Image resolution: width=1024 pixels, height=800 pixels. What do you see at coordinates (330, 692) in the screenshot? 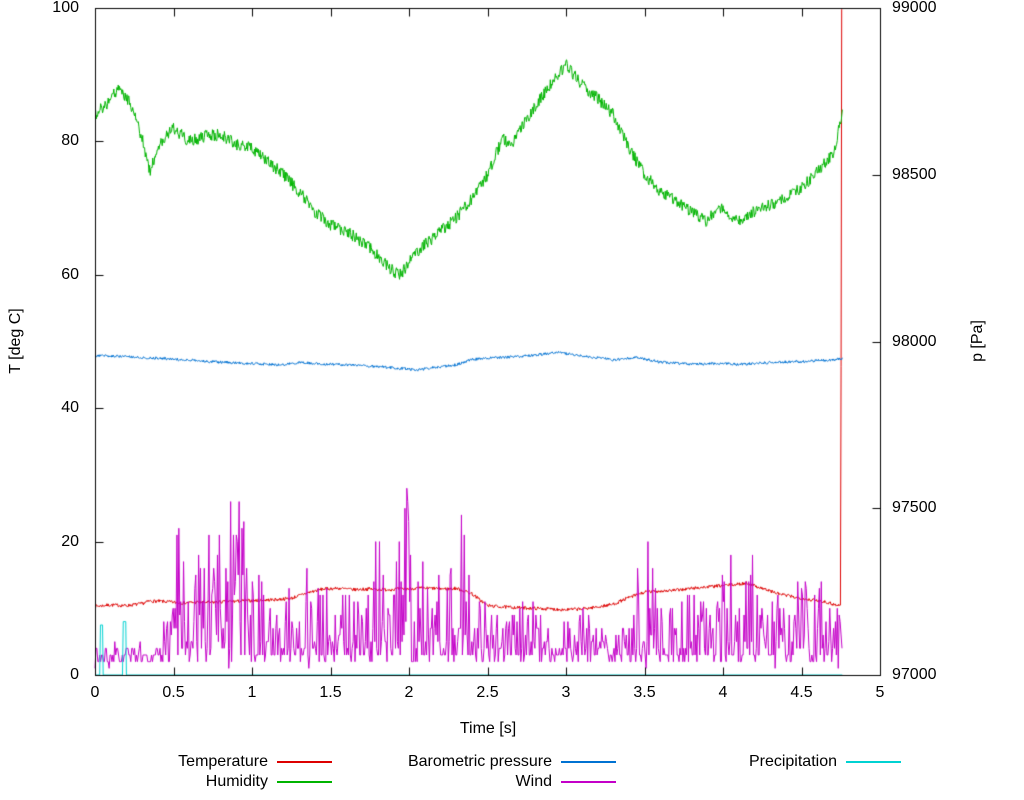
I see `x-tick-label: 1.5` at bounding box center [330, 692].